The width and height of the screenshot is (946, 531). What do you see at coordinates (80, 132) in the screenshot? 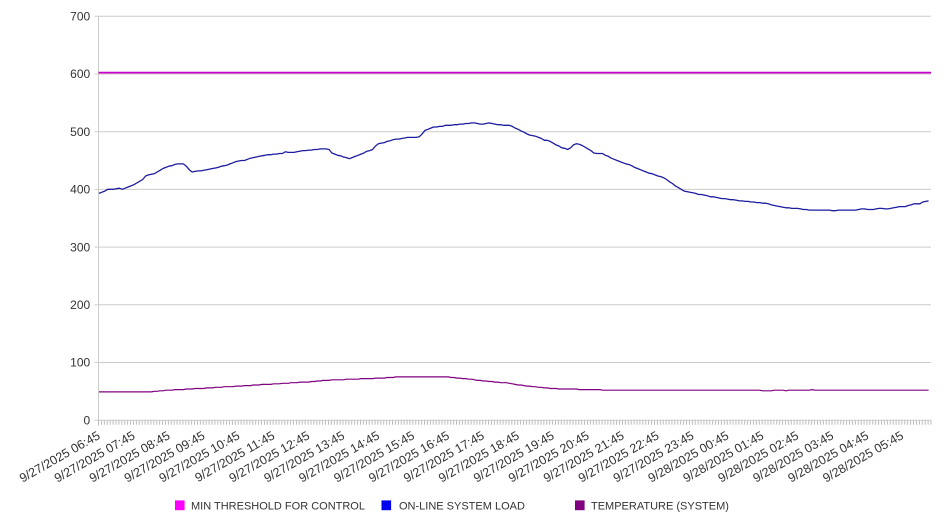
I see `svg-text: 500` at bounding box center [80, 132].